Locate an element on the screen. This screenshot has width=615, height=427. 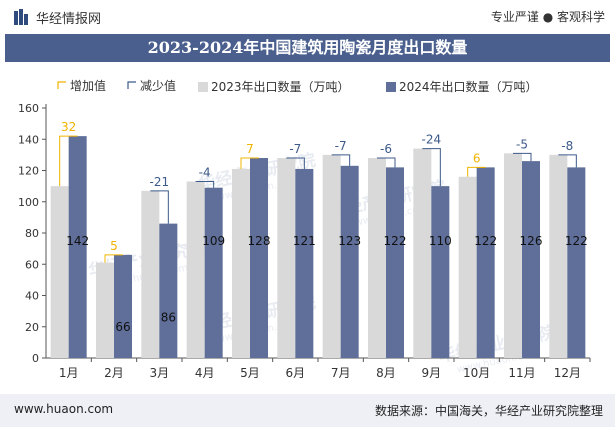
x-tick-label: 8月 is located at coordinates (386, 373).